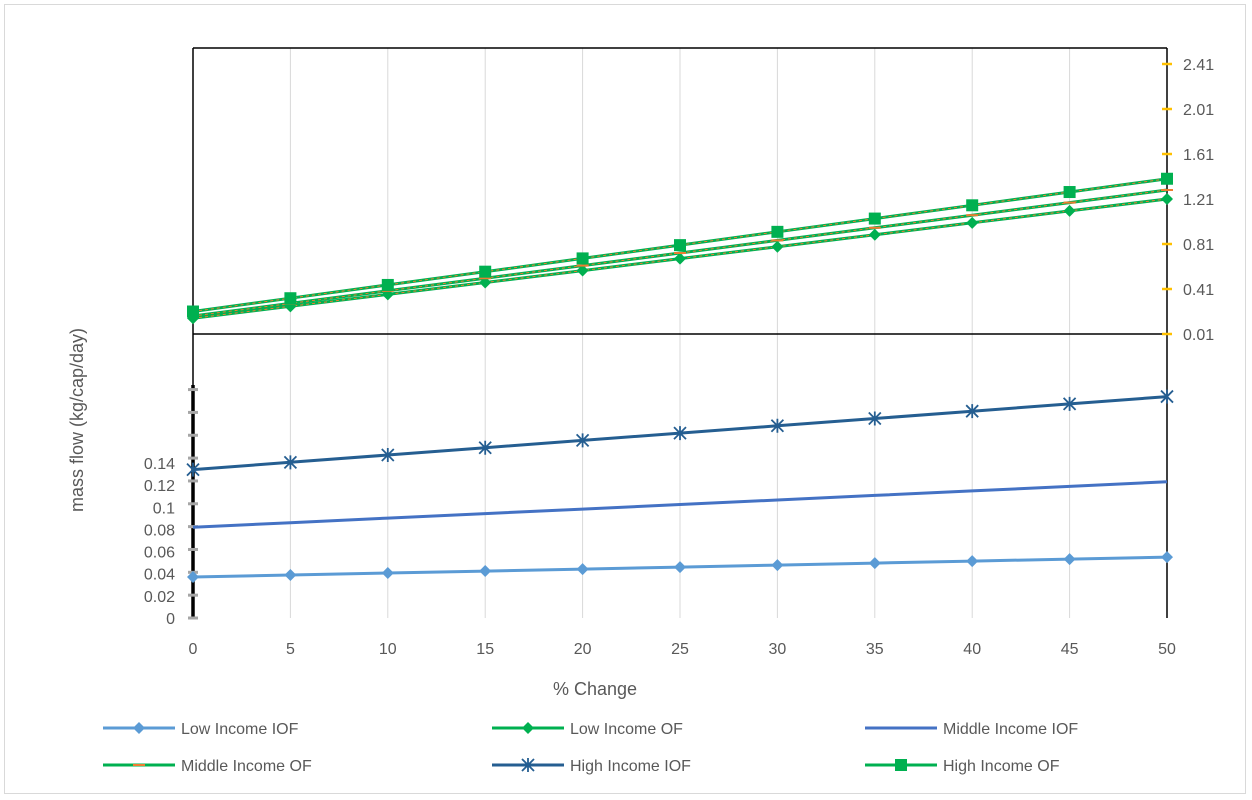 The image size is (1252, 800). Describe the element at coordinates (159, 530) in the screenshot. I see `y-left-tick-label: 0.08` at that location.